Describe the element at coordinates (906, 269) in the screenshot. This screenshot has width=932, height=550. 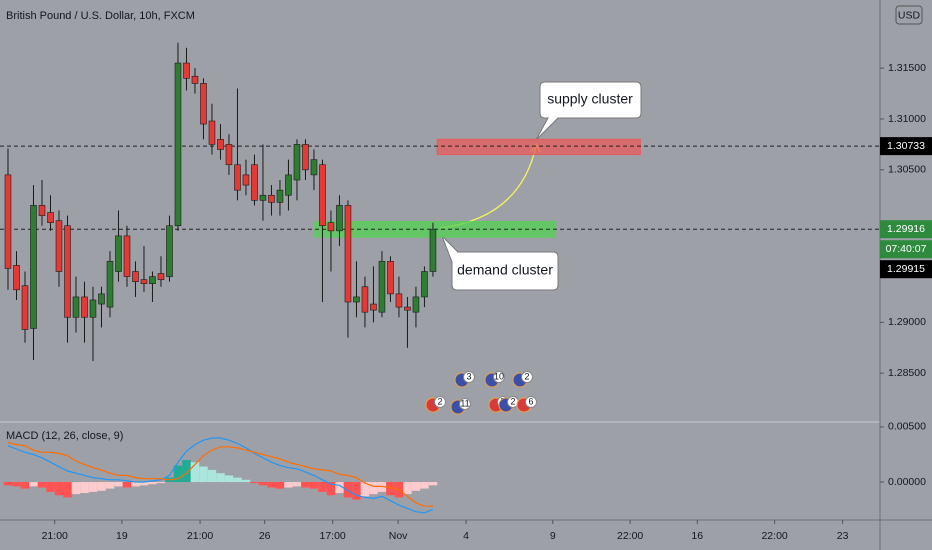
I see `bid-label-bg` at that location.